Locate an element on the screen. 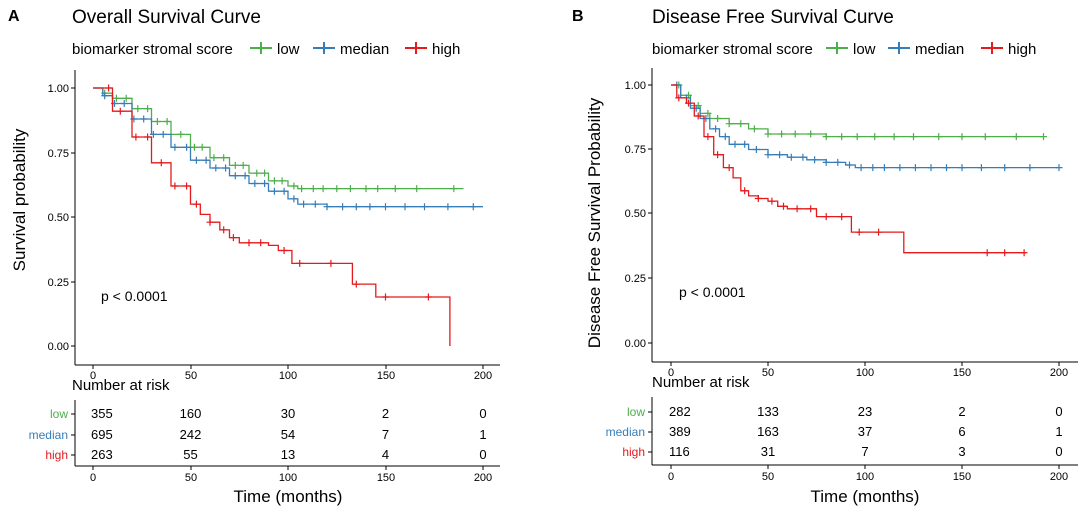  panel-a-risk-labels: low median high is located at coordinates (49, 434).